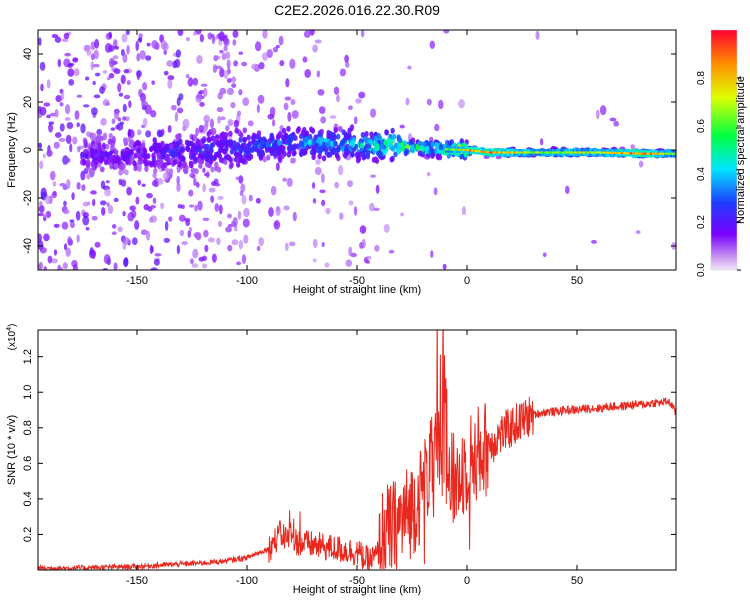 The image size is (750, 600). What do you see at coordinates (357, 10) in the screenshot?
I see `chart-title: C2E2.2026.016.22.30.R09` at bounding box center [357, 10].